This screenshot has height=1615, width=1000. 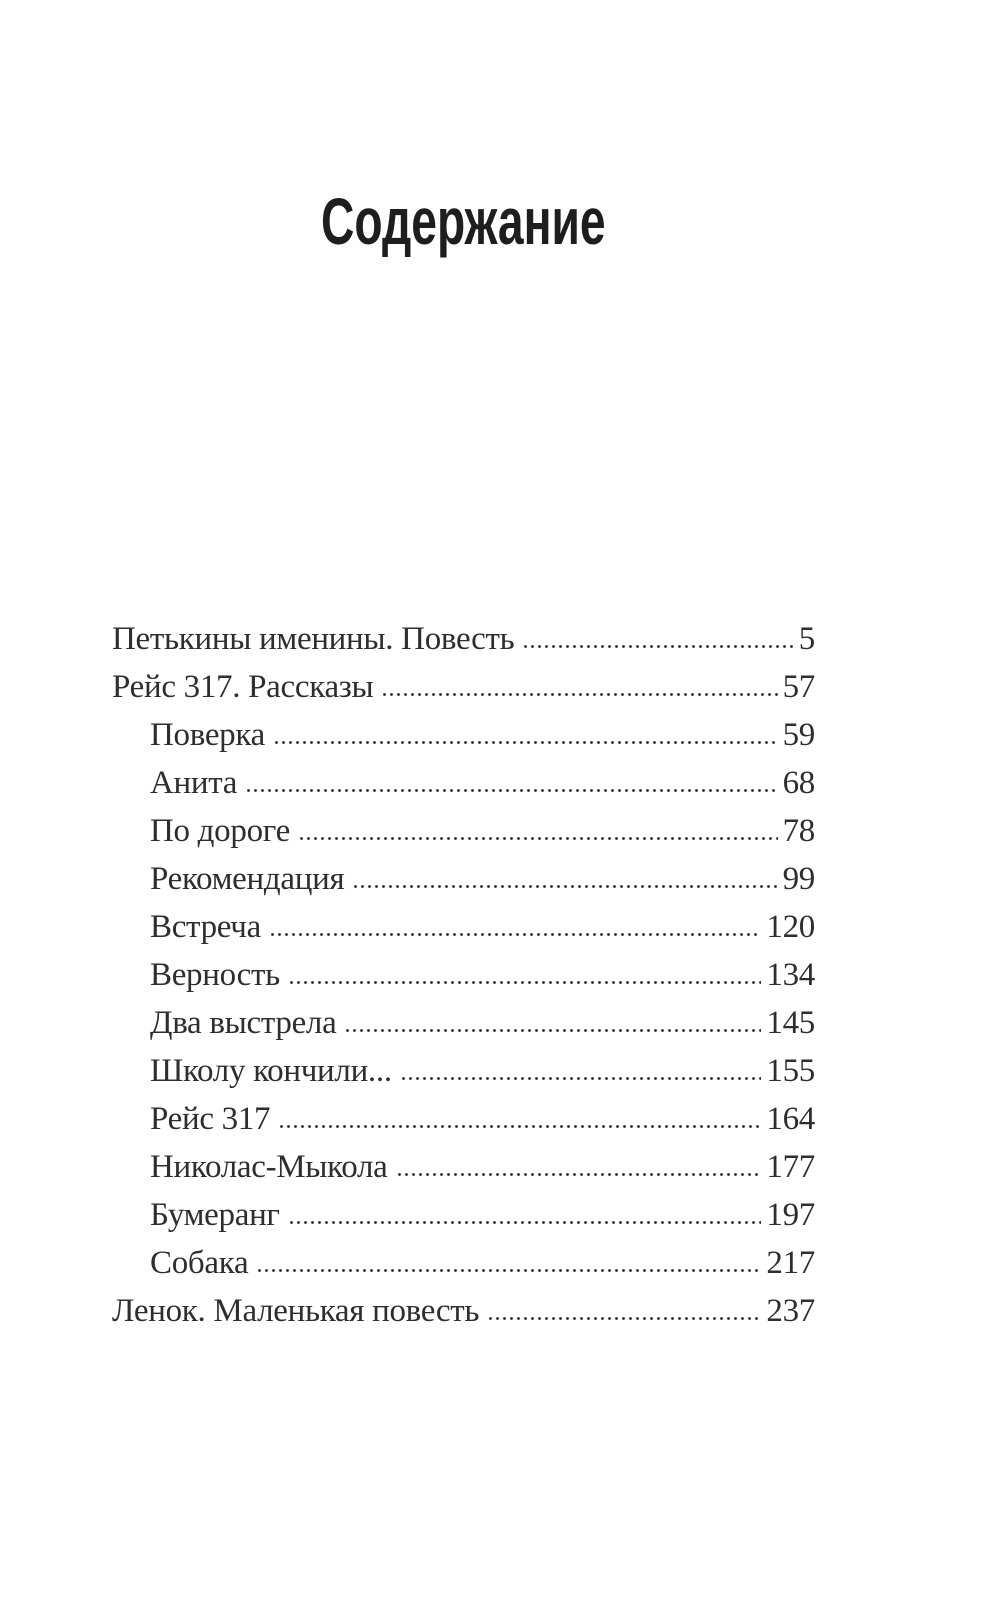 I want to click on toc-entry: Николас-Мыкола 177, so click(x=463, y=1167).